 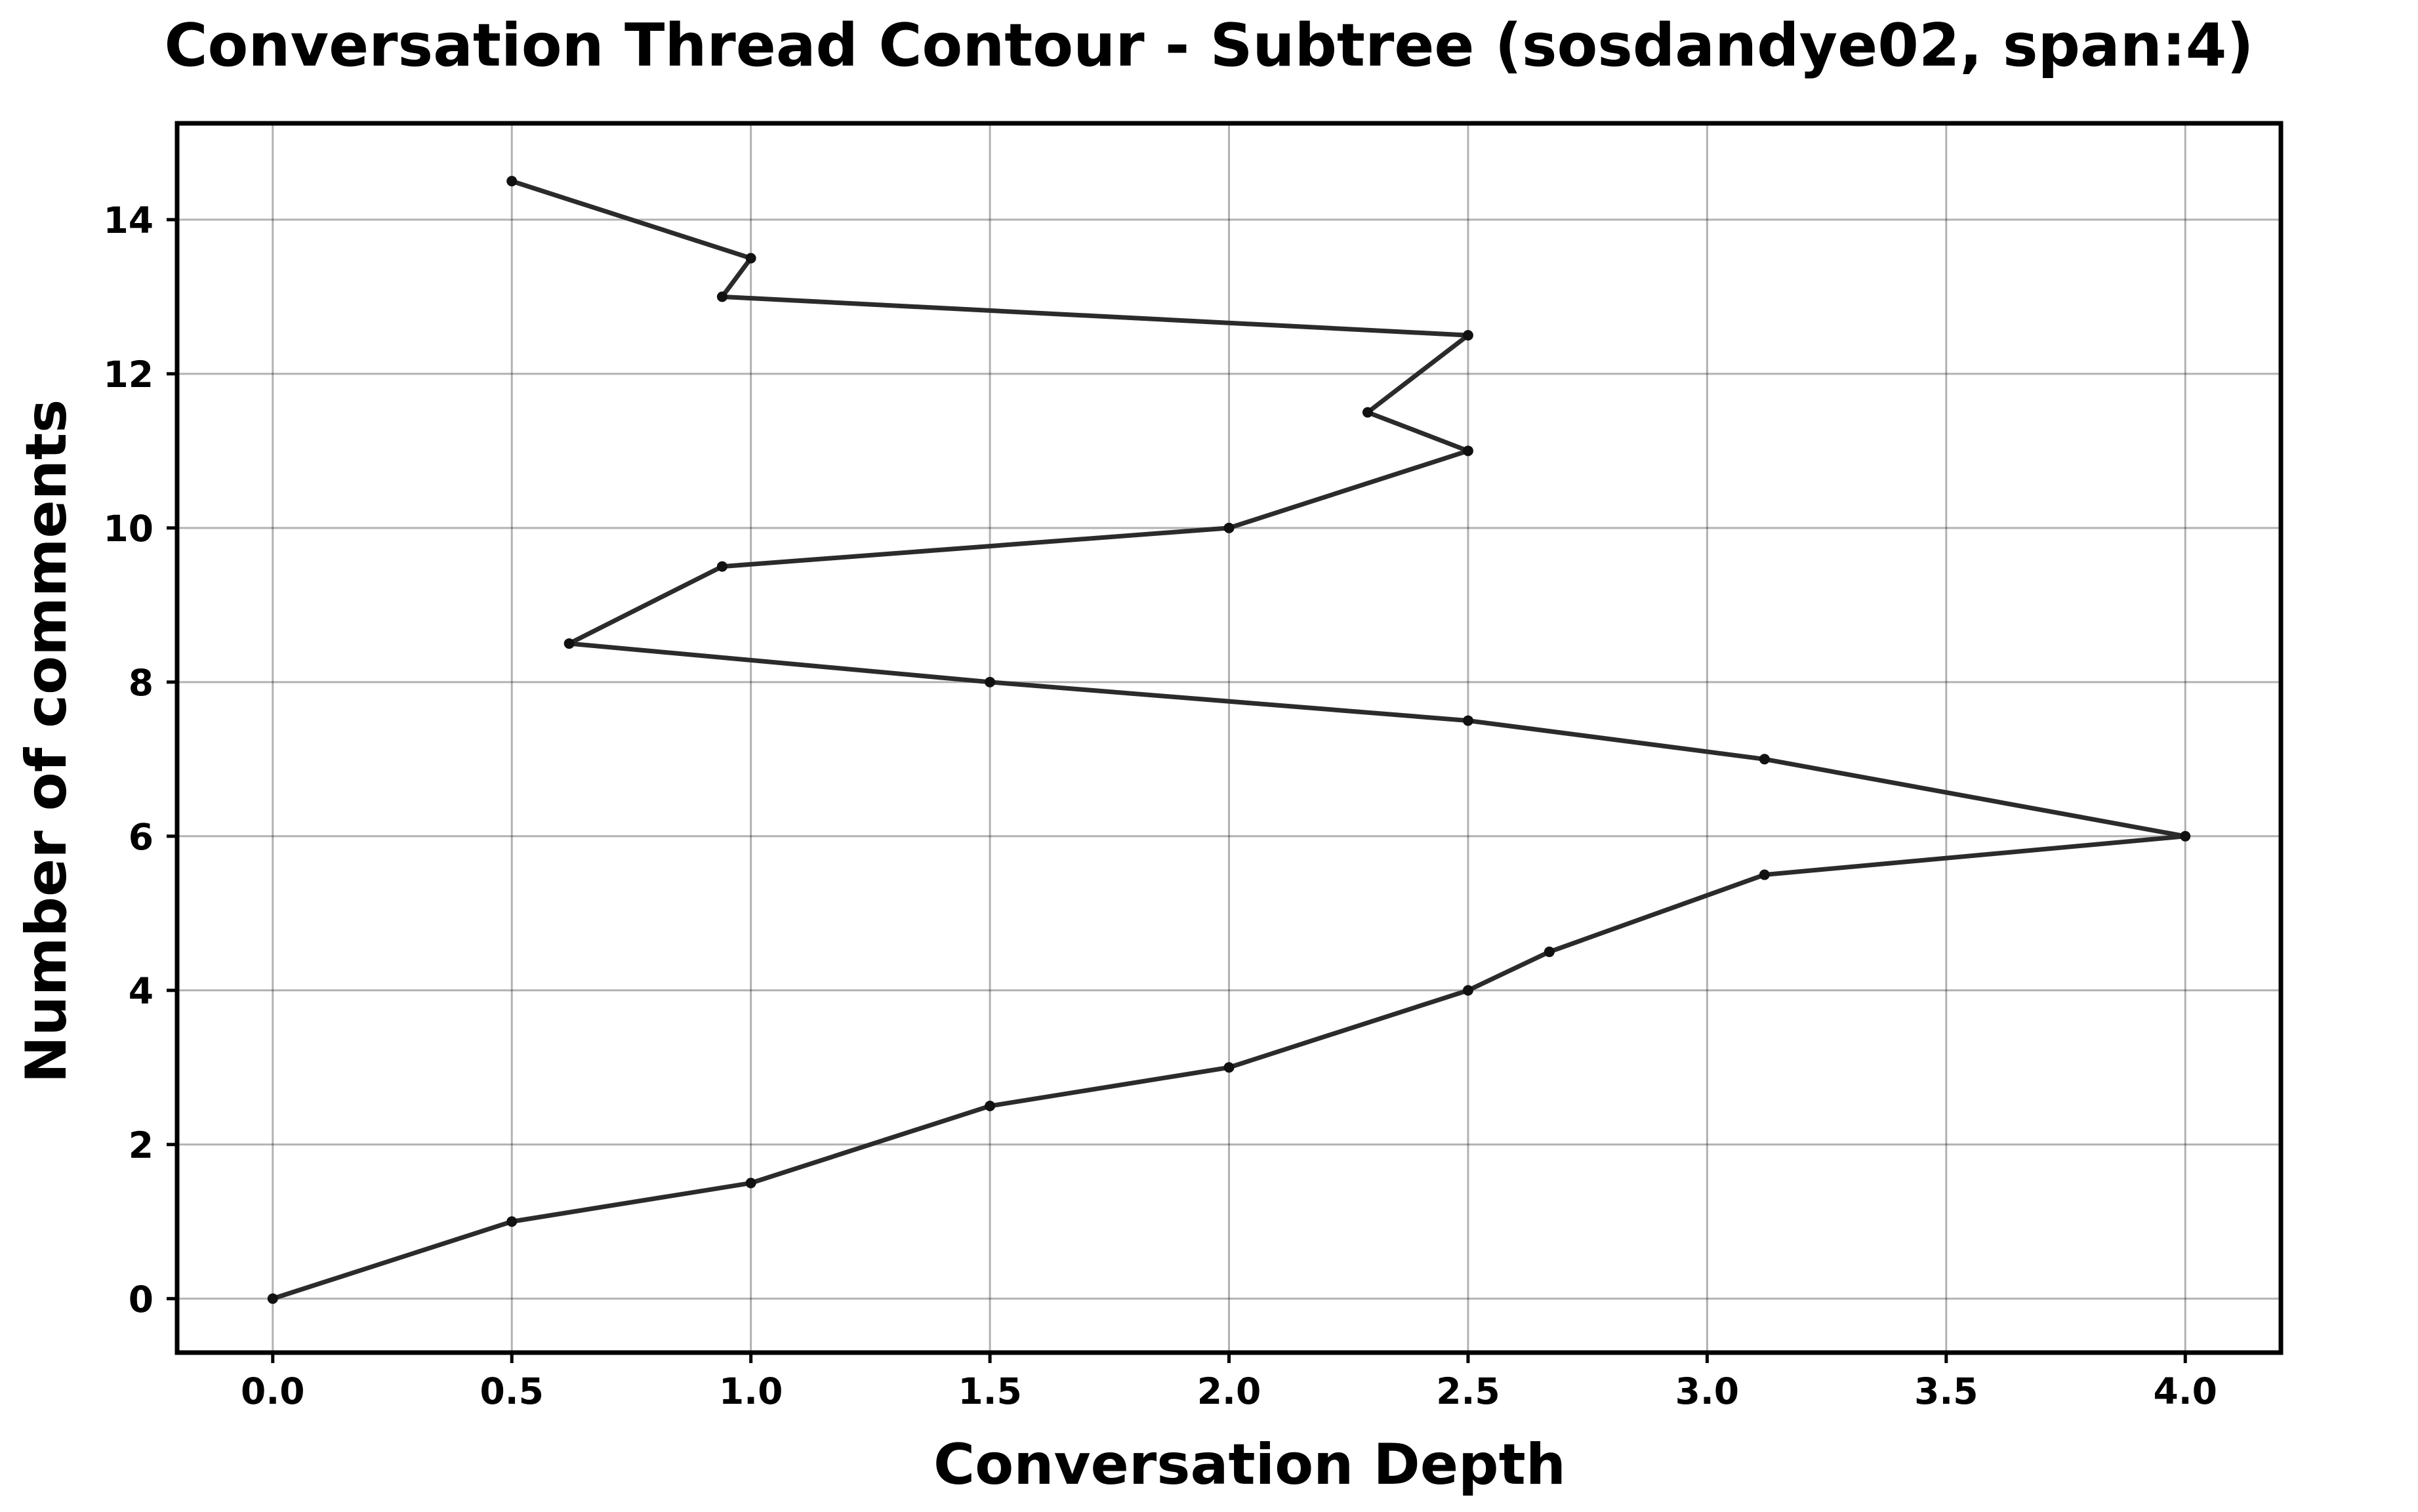 I want to click on x-tick-label: 1.0, so click(x=751, y=1391).